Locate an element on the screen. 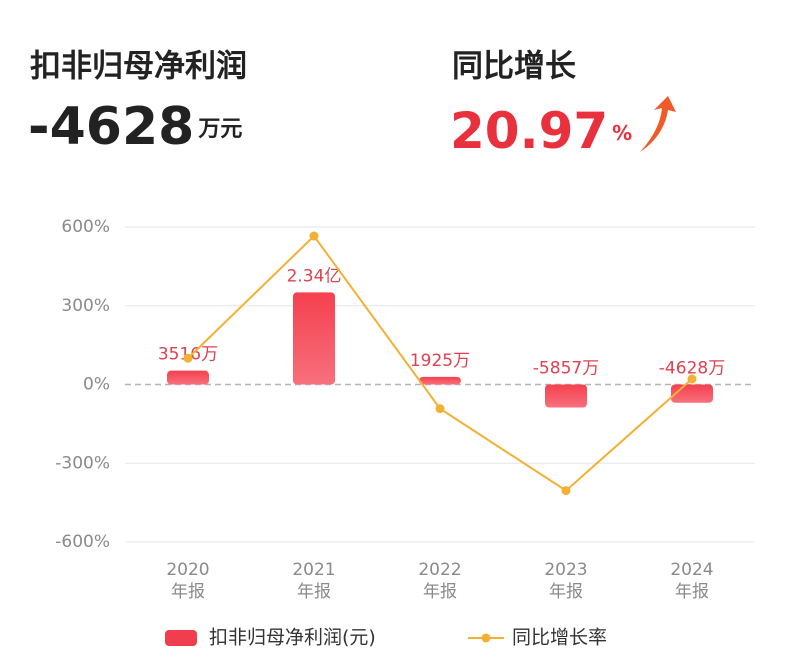 Image resolution: width=800 pixels, height=660 pixels. y-tick-label: 0% is located at coordinates (96, 385).